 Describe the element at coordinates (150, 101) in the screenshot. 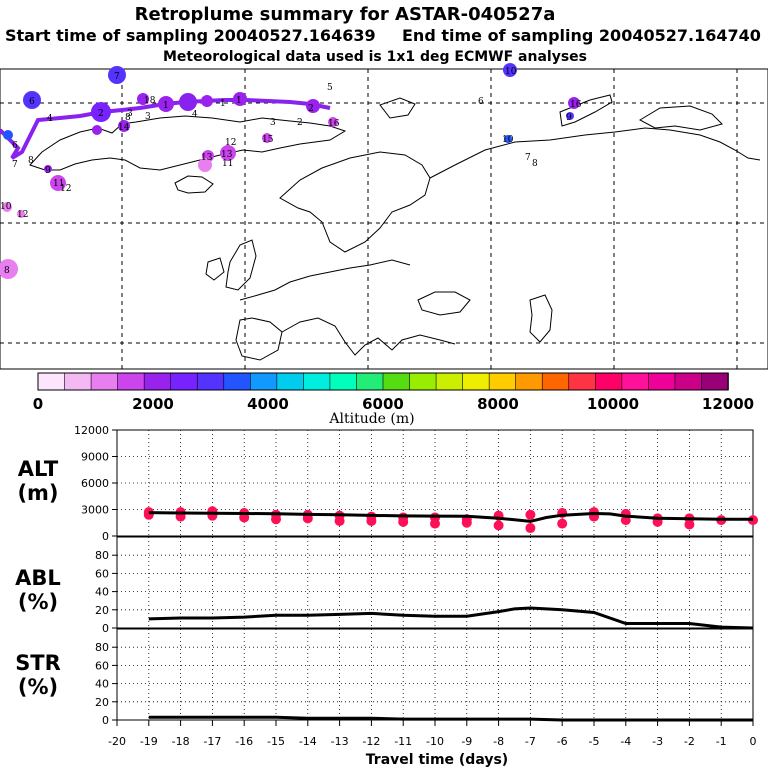

I see `plume-day-label: 18` at that location.